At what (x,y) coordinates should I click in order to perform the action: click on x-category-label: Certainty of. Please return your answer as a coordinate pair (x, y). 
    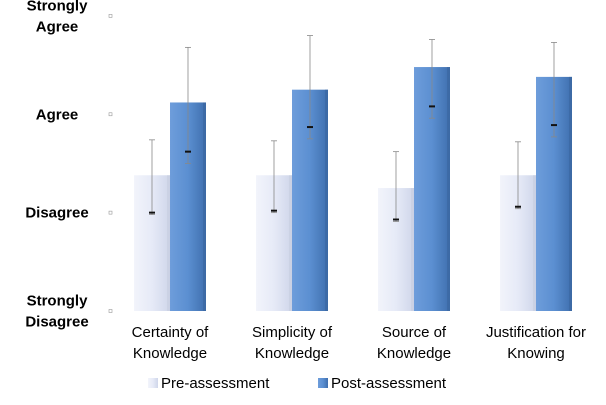
    Looking at the image, I should click on (171, 332).